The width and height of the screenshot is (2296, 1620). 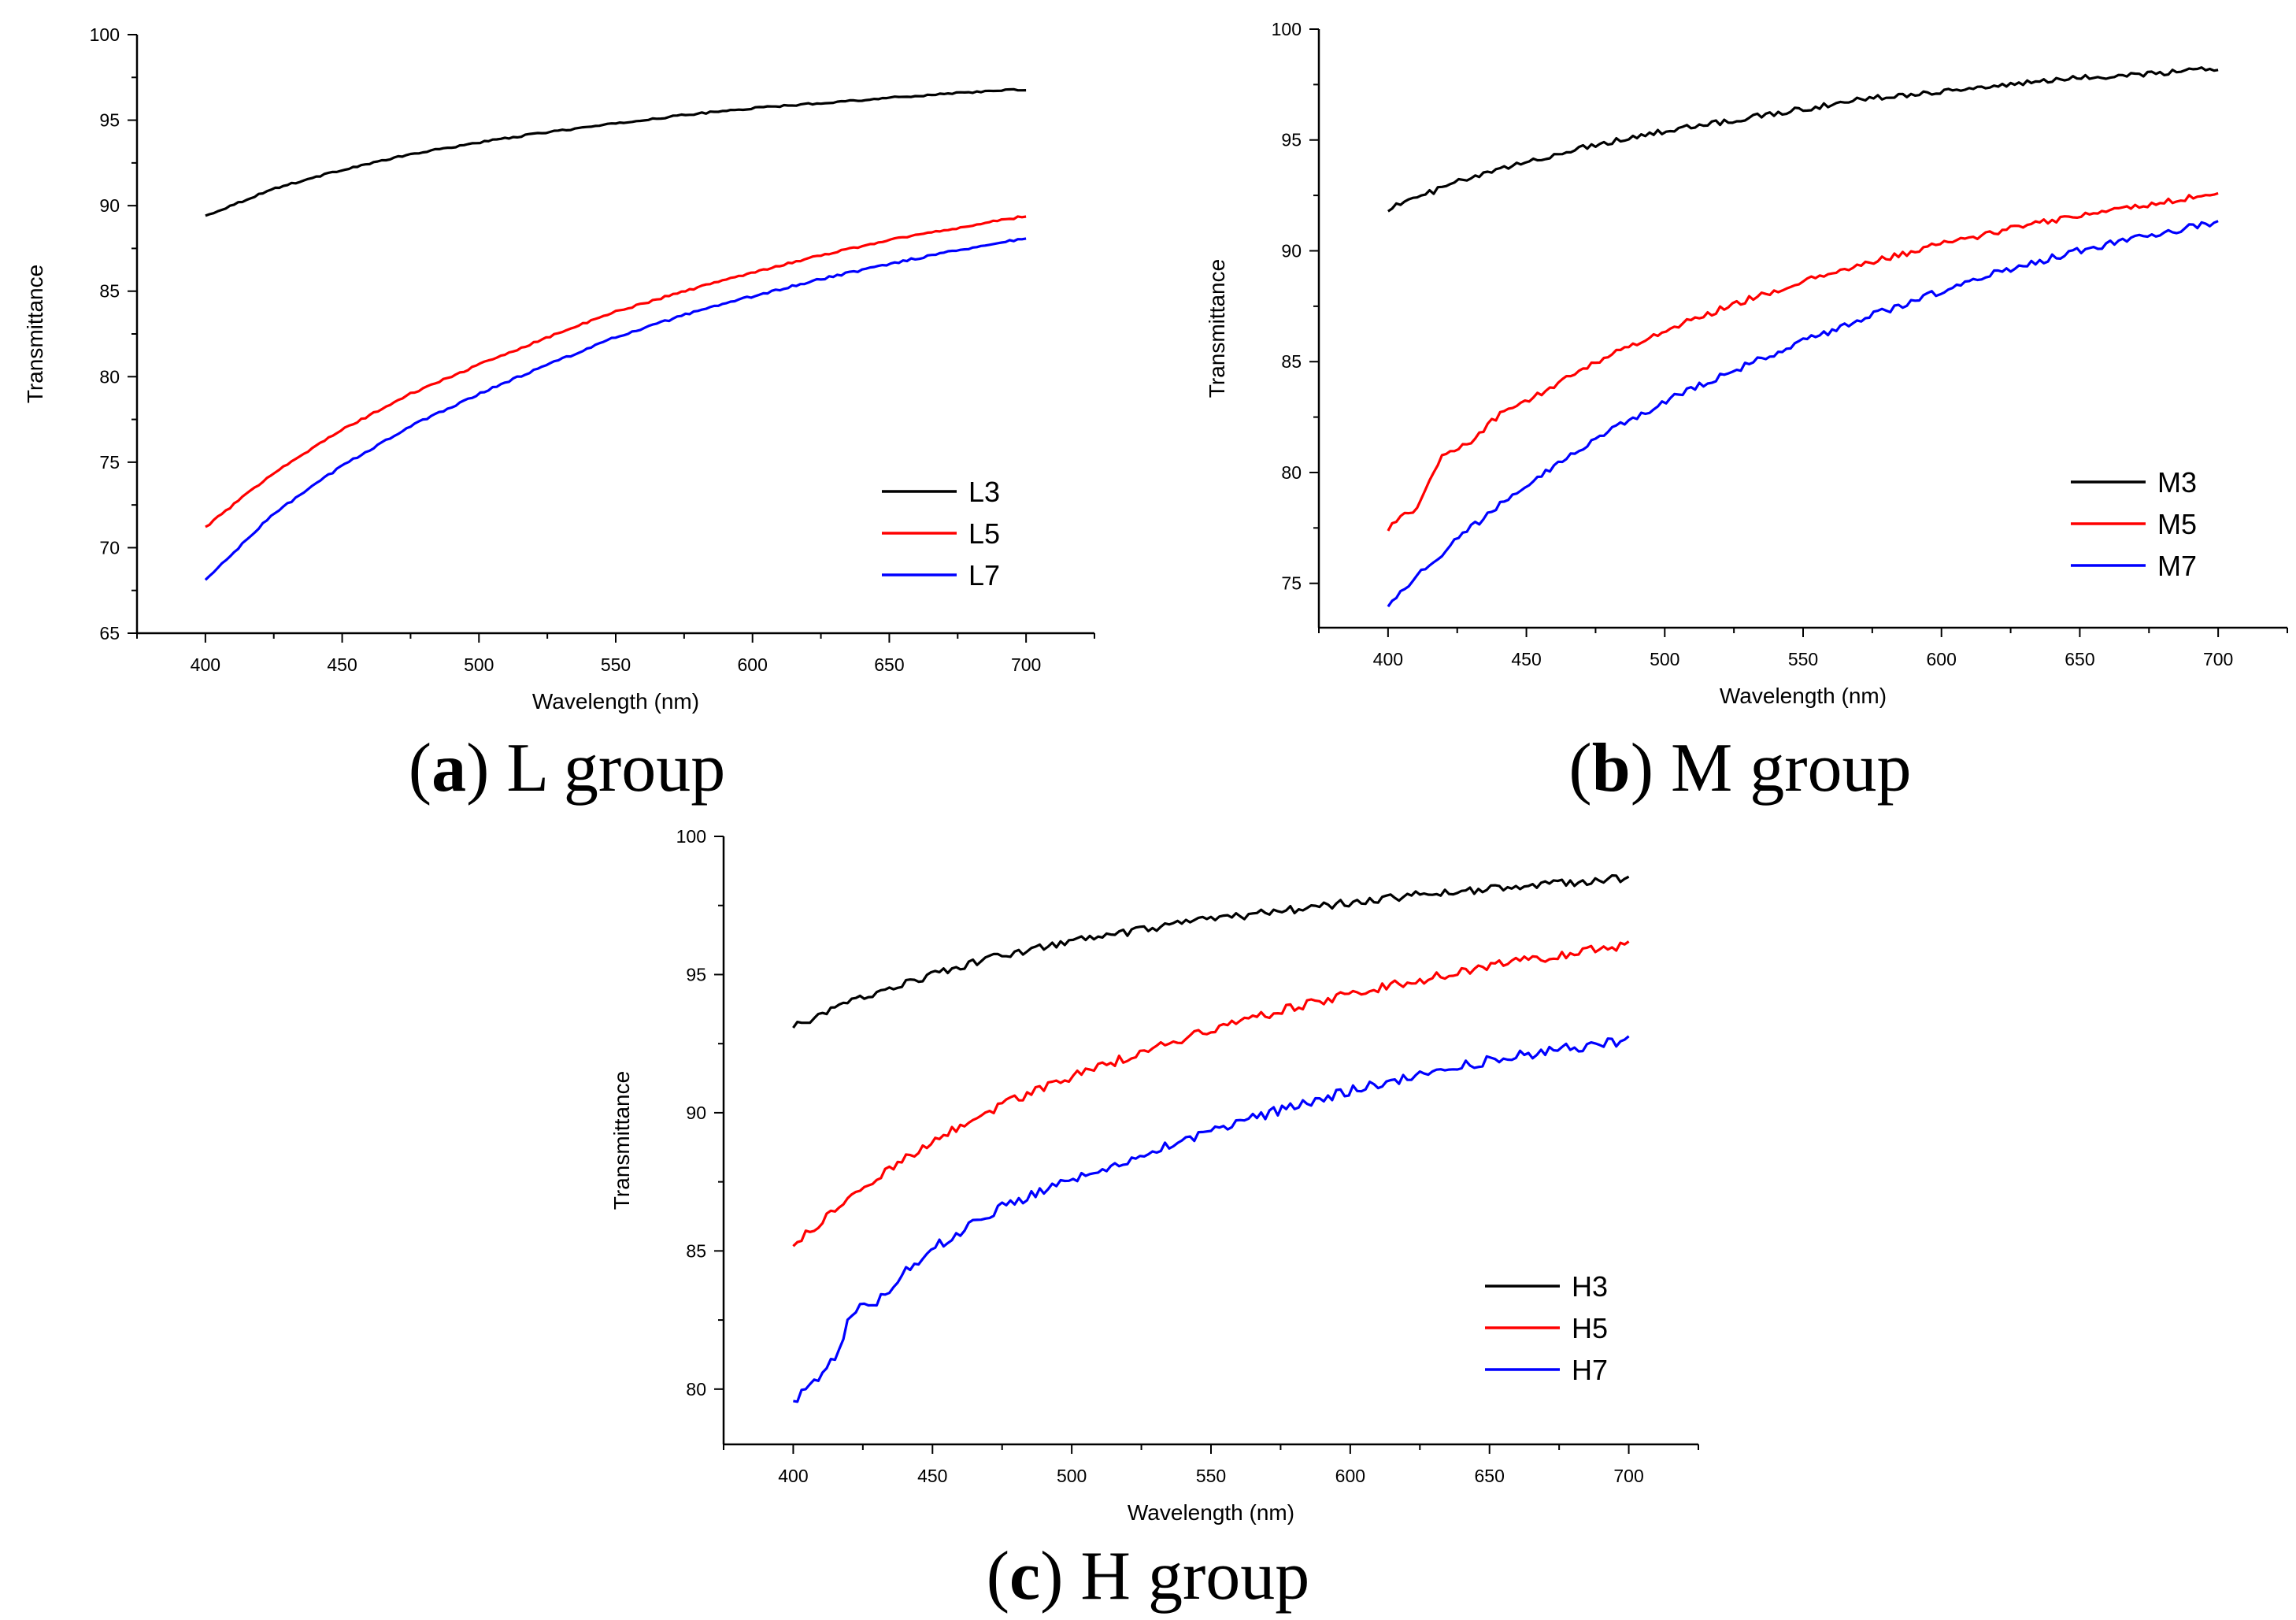 I want to click on legend-label-H7: H7, so click(x=1590, y=1370).